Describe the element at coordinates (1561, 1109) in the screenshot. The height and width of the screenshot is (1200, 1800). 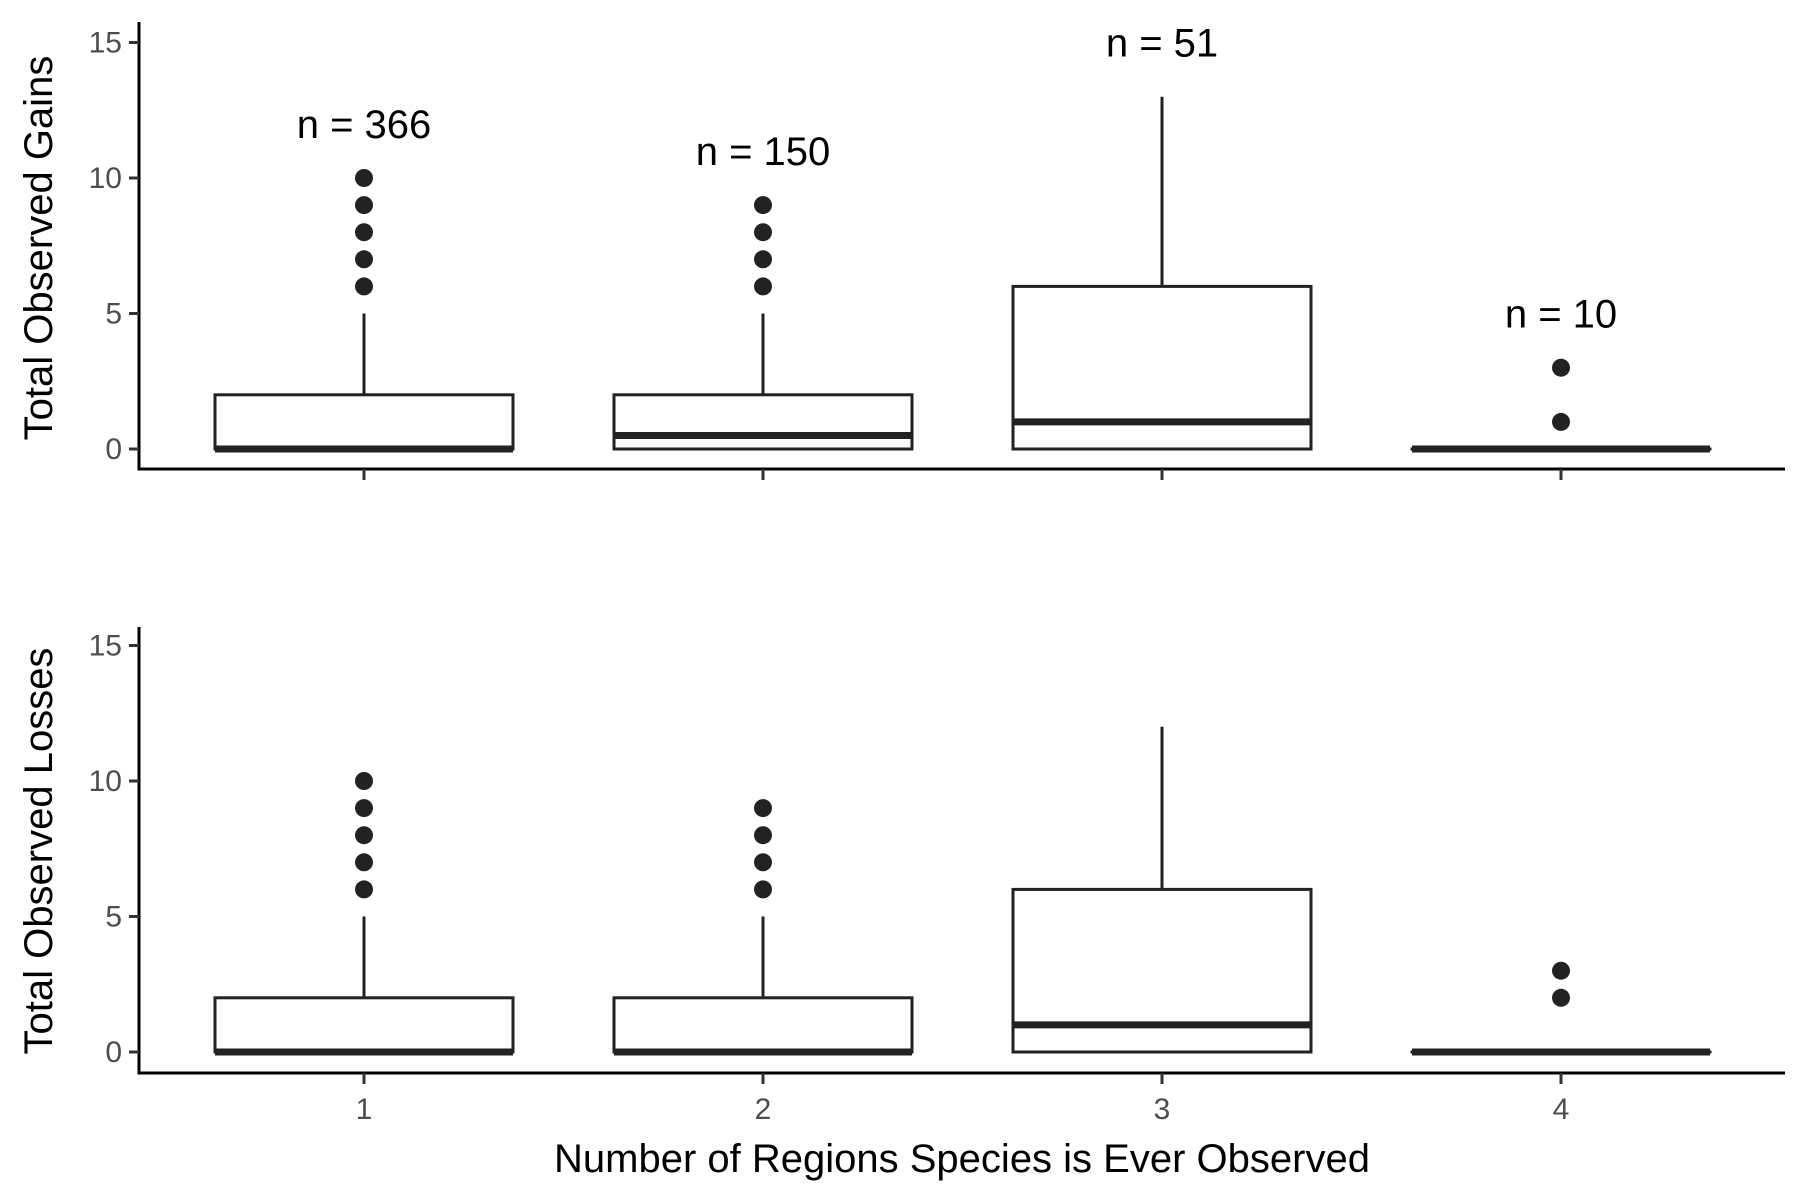
I see `x-tick-label: 4` at that location.